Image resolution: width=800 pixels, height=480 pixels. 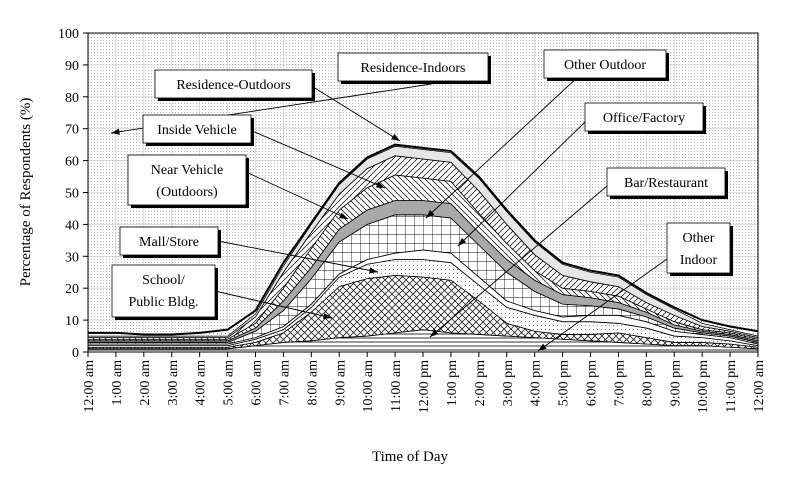 I want to click on callout-label: Office/Factory, so click(x=644, y=118).